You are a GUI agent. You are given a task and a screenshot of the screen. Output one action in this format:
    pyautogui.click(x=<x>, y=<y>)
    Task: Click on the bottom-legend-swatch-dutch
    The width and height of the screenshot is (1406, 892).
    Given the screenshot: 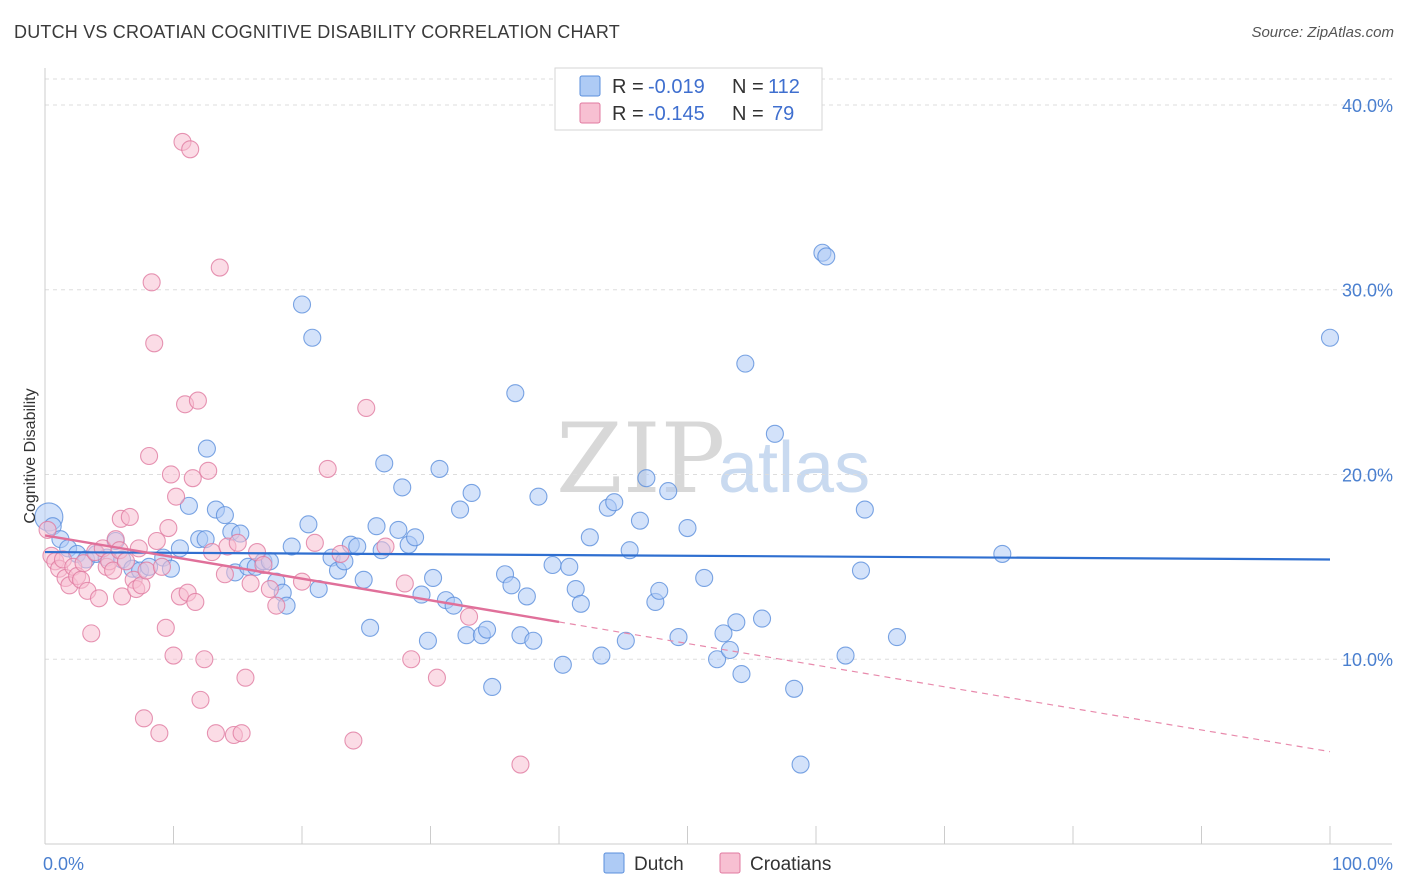 What is the action you would take?
    pyautogui.click(x=614, y=863)
    